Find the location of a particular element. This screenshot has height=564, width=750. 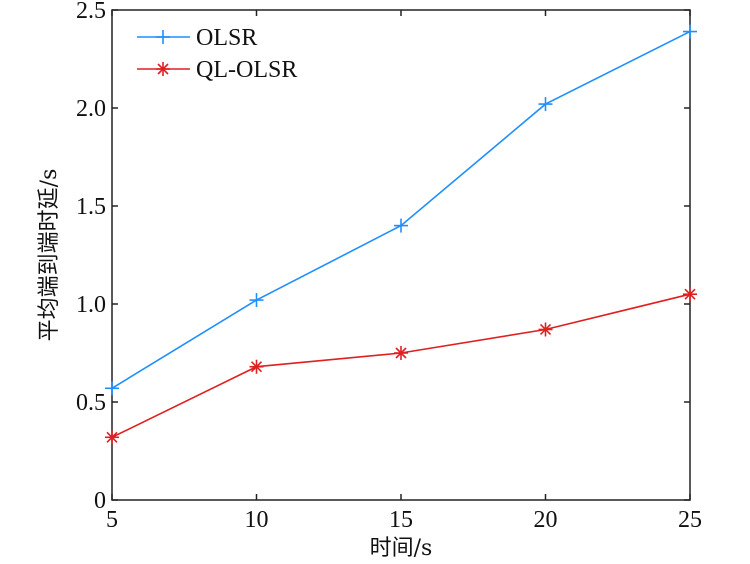

legend: OLSR QL-OLSR is located at coordinates (217, 54).